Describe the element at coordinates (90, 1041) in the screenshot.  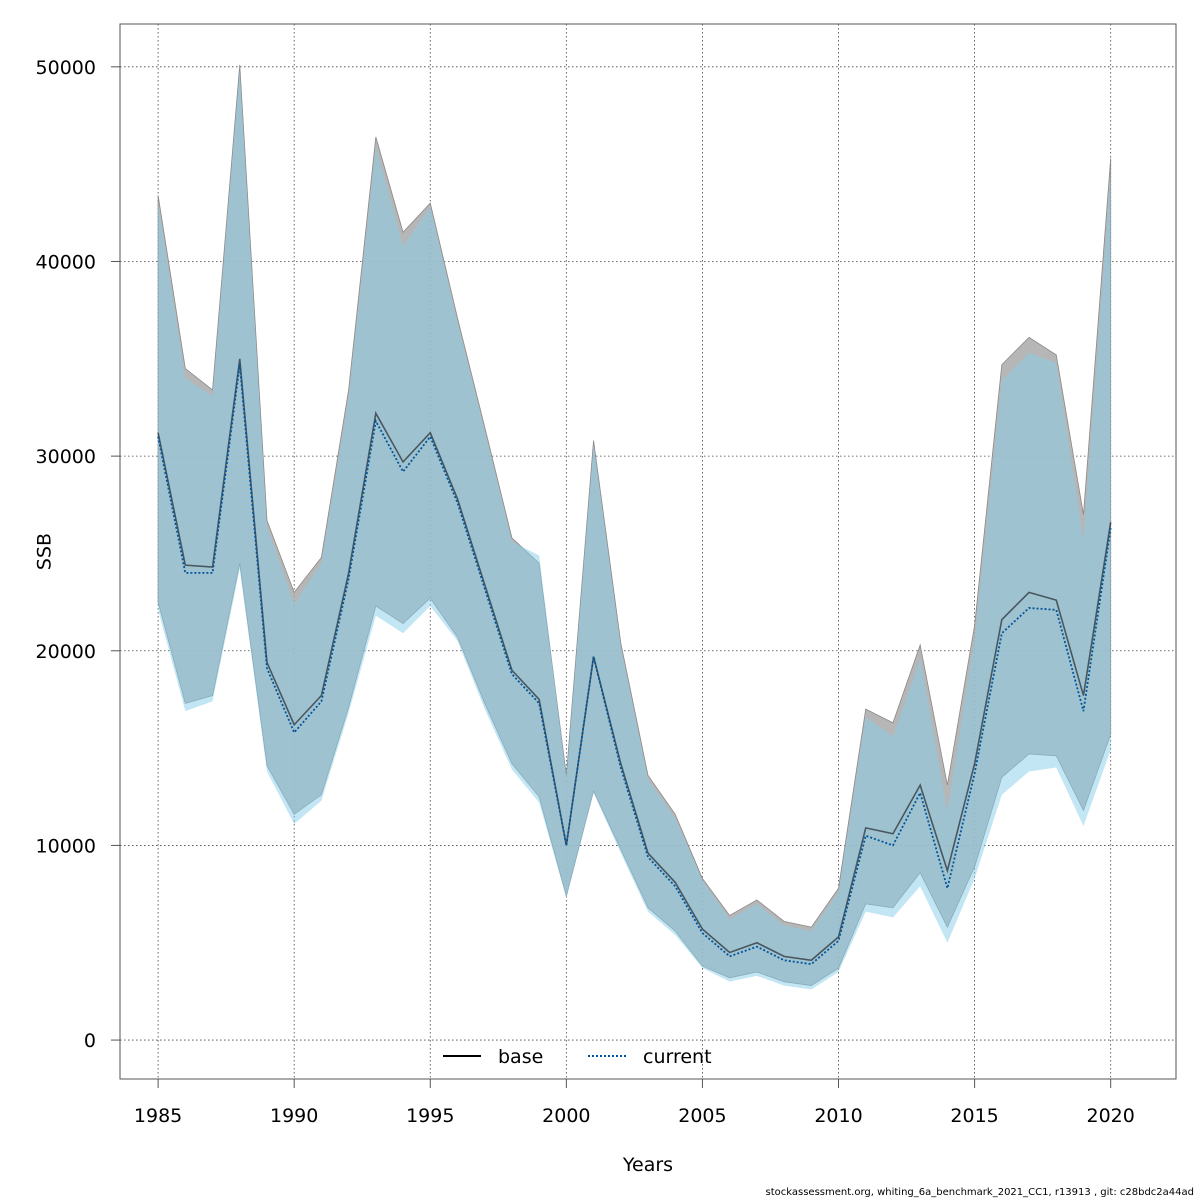
I see `y-tick-label-0: 0` at that location.